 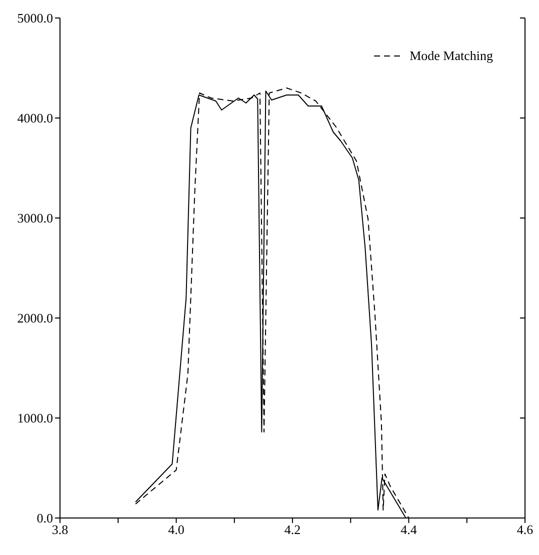 I want to click on y-tick-label: 1000.0, so click(x=35, y=418).